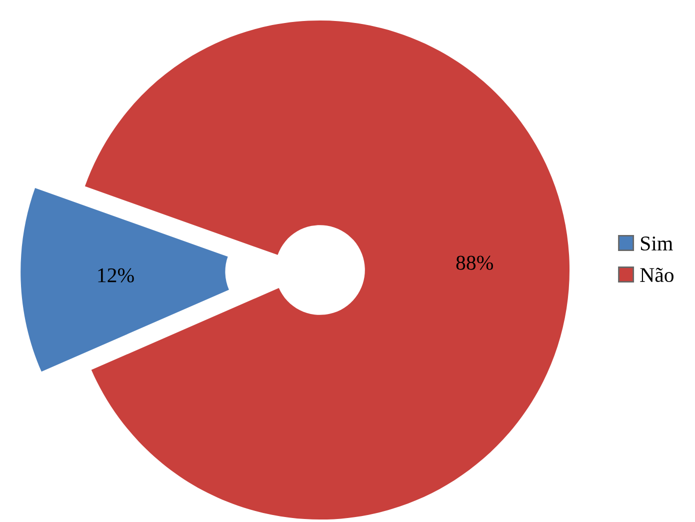 This screenshot has width=695, height=522. I want to click on legend-label: Não, so click(657, 275).